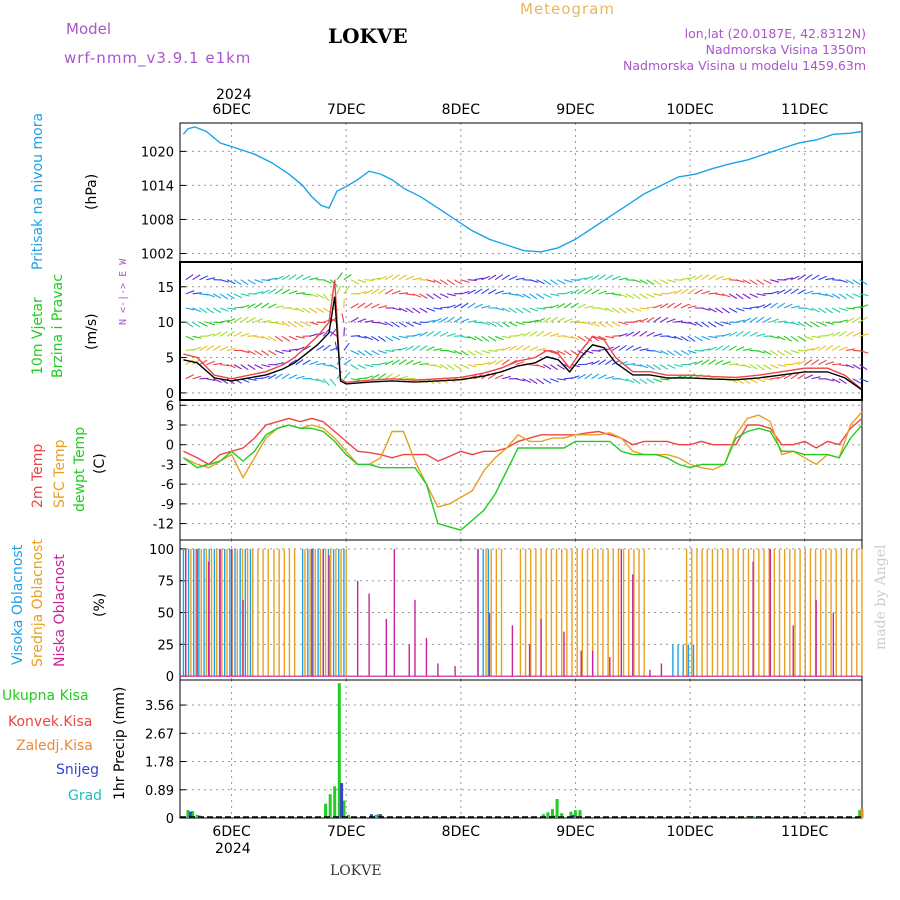 The image size is (900, 900). Describe the element at coordinates (233, 849) in the screenshot. I see `year-bottom: 2024` at that location.